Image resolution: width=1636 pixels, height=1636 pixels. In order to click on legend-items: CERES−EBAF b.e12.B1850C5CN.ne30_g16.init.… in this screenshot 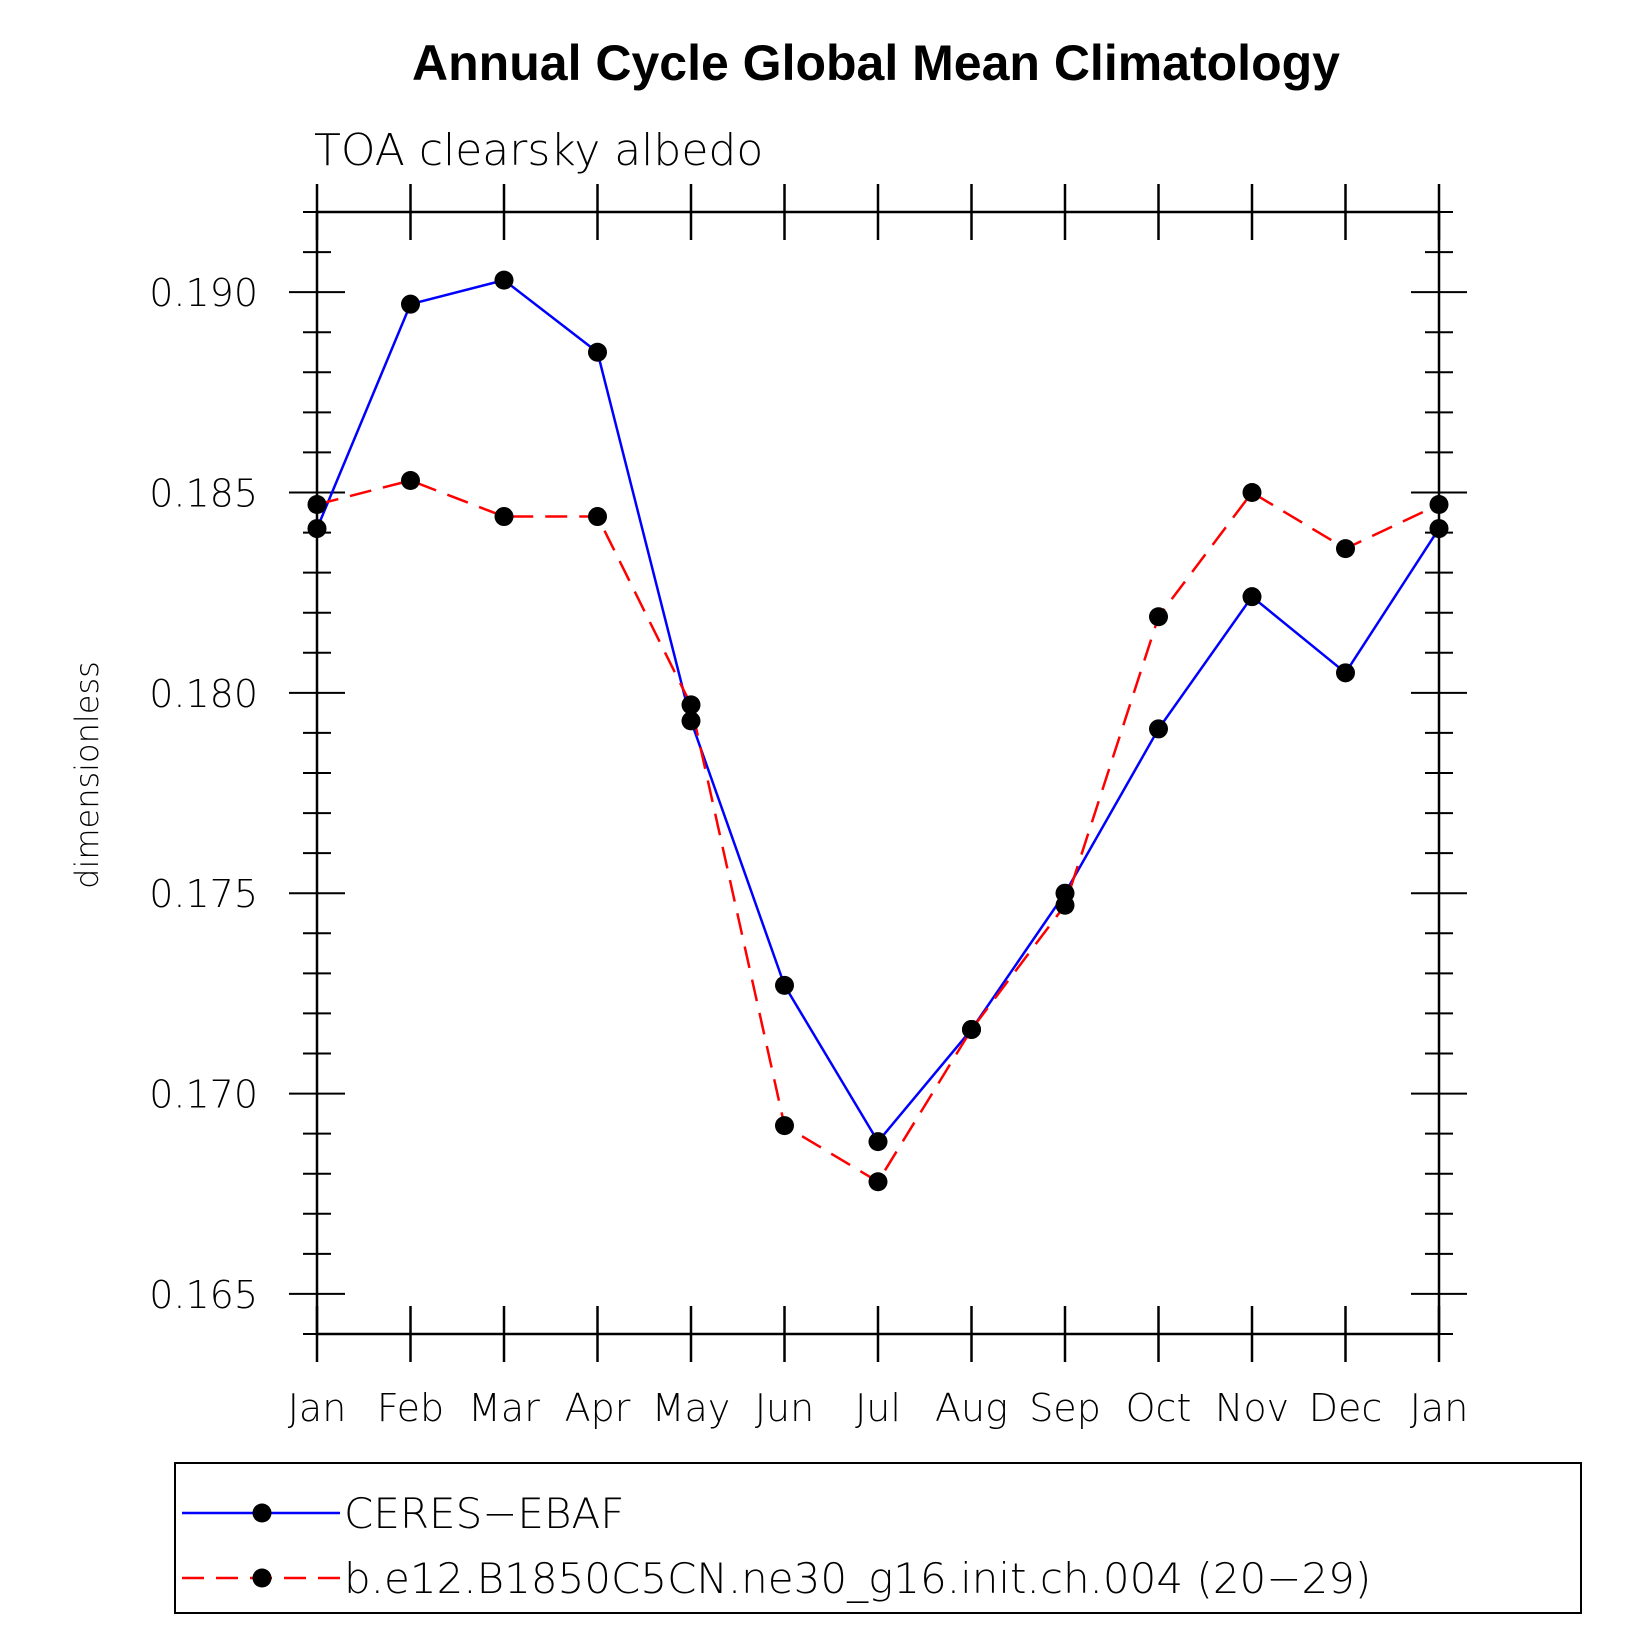, I will do `click(776, 1546)`.